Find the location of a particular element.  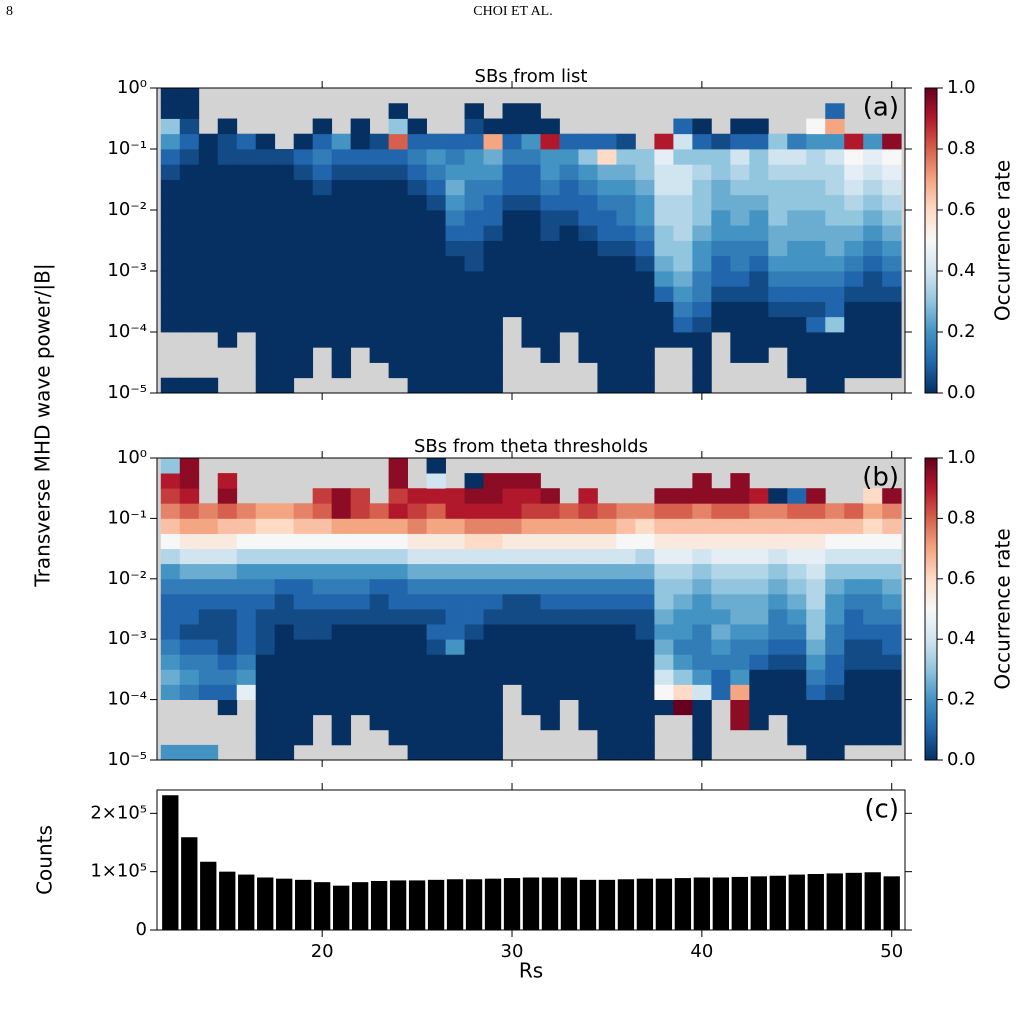

panel-title: SBs from list is located at coordinates (531, 76).